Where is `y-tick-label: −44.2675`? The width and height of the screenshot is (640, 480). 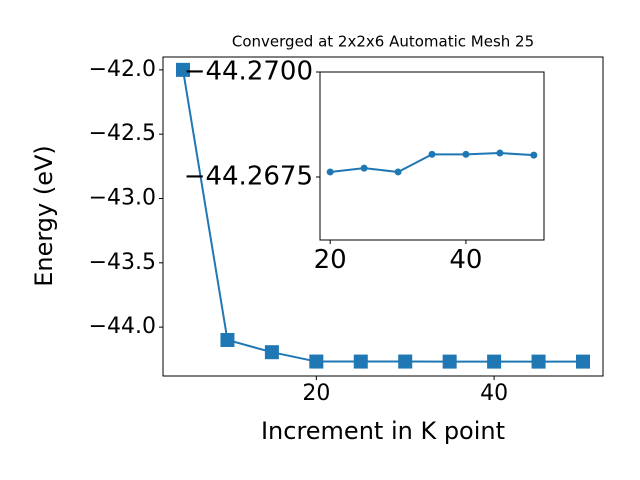
y-tick-label: −44.2675 is located at coordinates (248, 177).